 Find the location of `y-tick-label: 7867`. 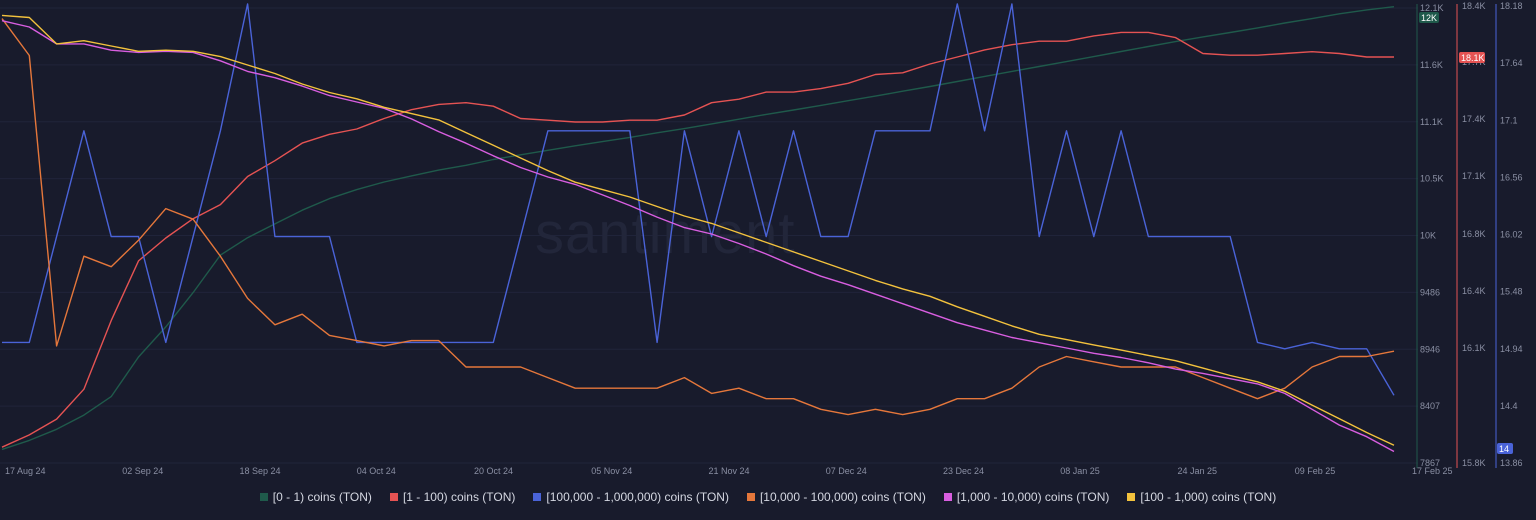

y-tick-label: 7867 is located at coordinates (1430, 463).